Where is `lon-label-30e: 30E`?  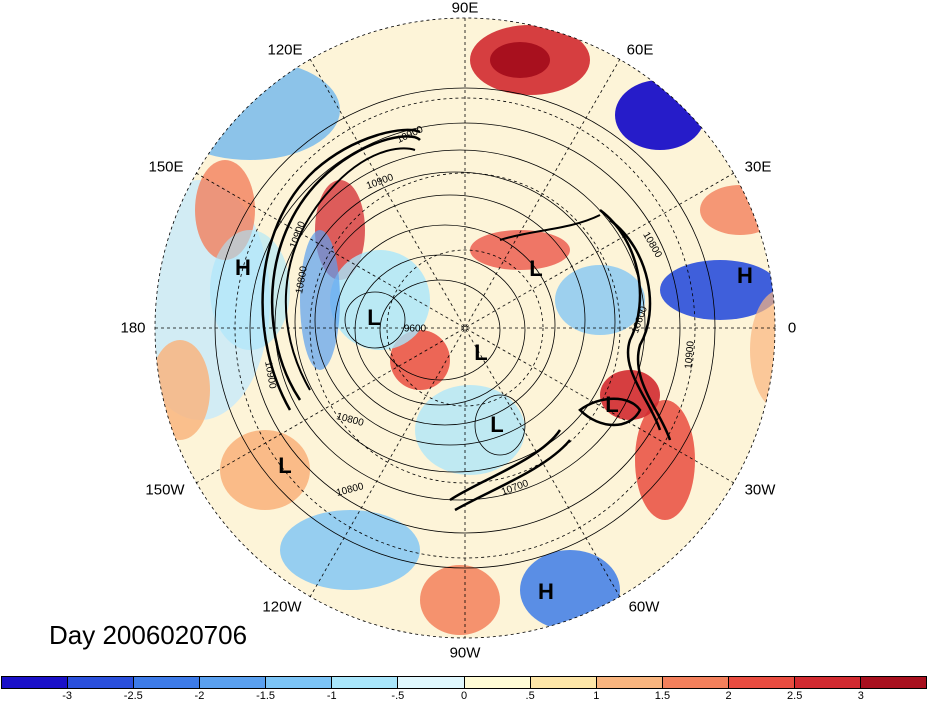
lon-label-30e: 30E is located at coordinates (758, 167).